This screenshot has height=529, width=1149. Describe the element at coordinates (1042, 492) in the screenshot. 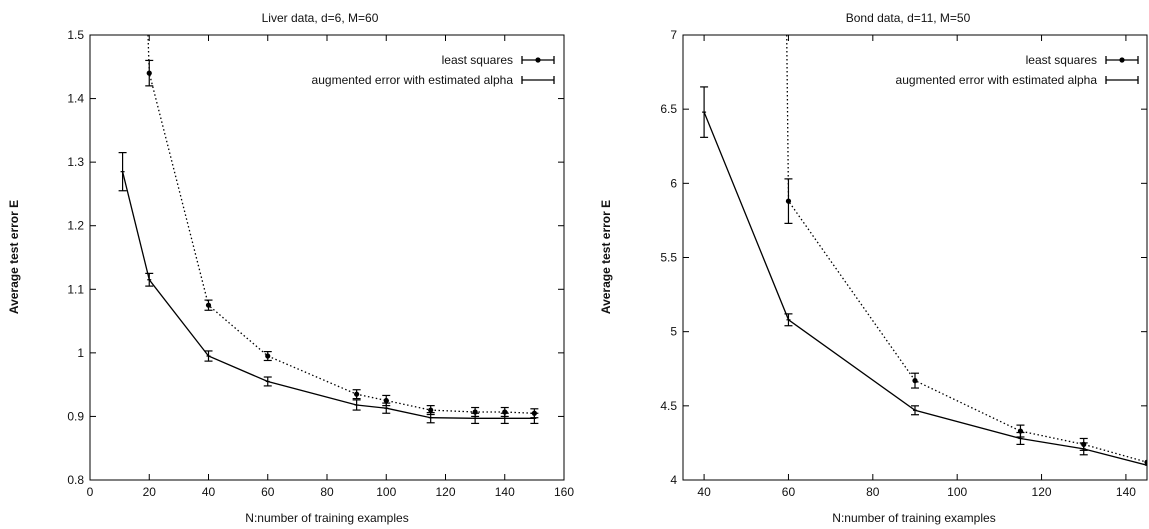

I see `x-tick-label-bond: 120` at that location.